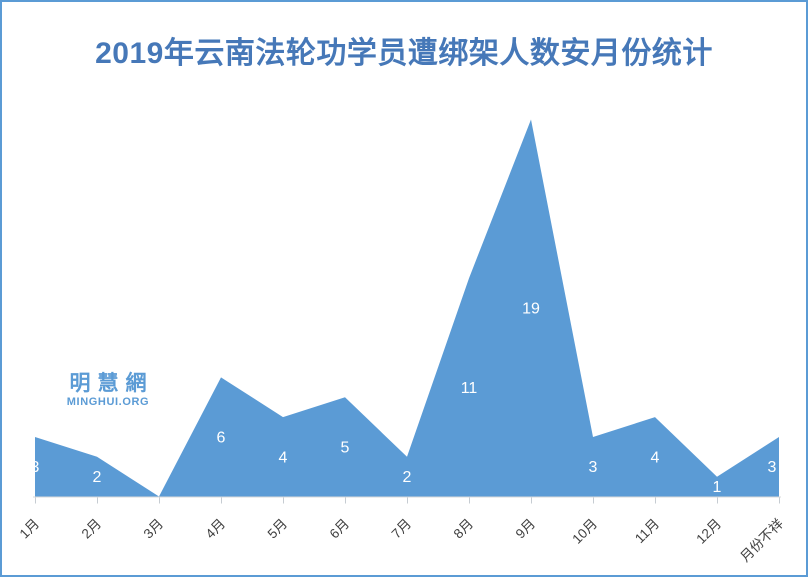 The image size is (808, 577). Describe the element at coordinates (469, 388) in the screenshot. I see `data-label: 11` at that location.